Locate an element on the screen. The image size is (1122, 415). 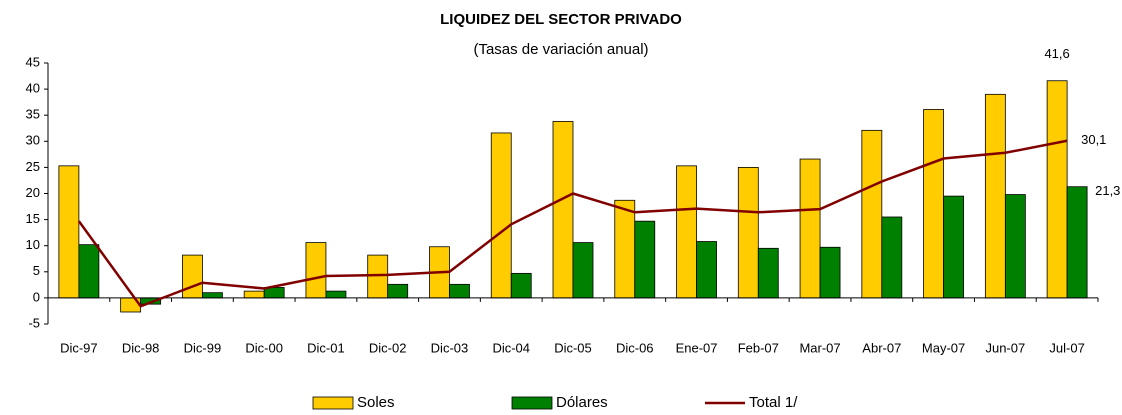
legend-label: Total 1/ is located at coordinates (773, 402).